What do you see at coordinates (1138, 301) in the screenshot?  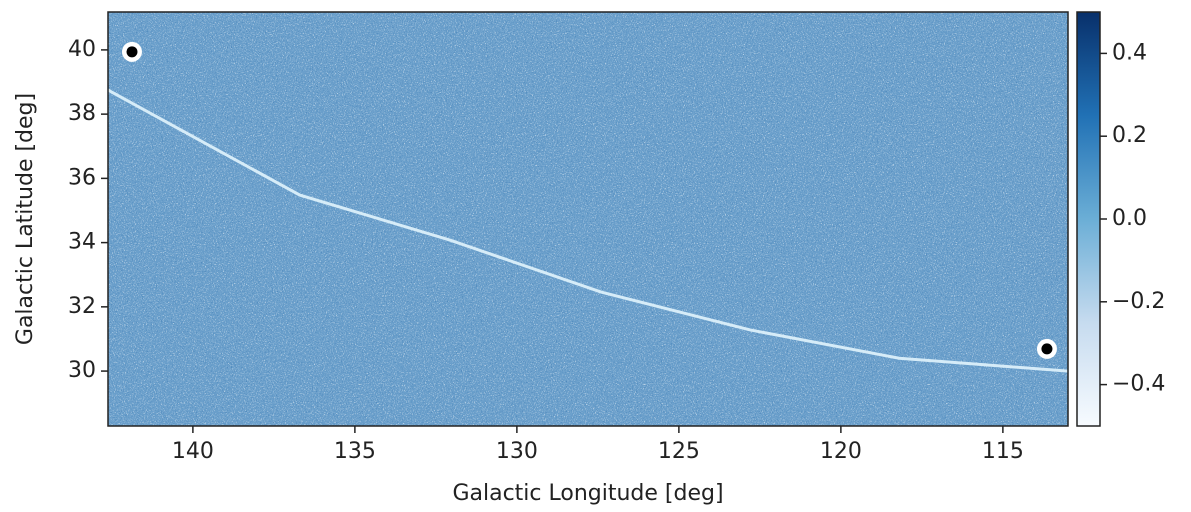 I see `colorbar-tick-label: −0.2` at bounding box center [1138, 301].